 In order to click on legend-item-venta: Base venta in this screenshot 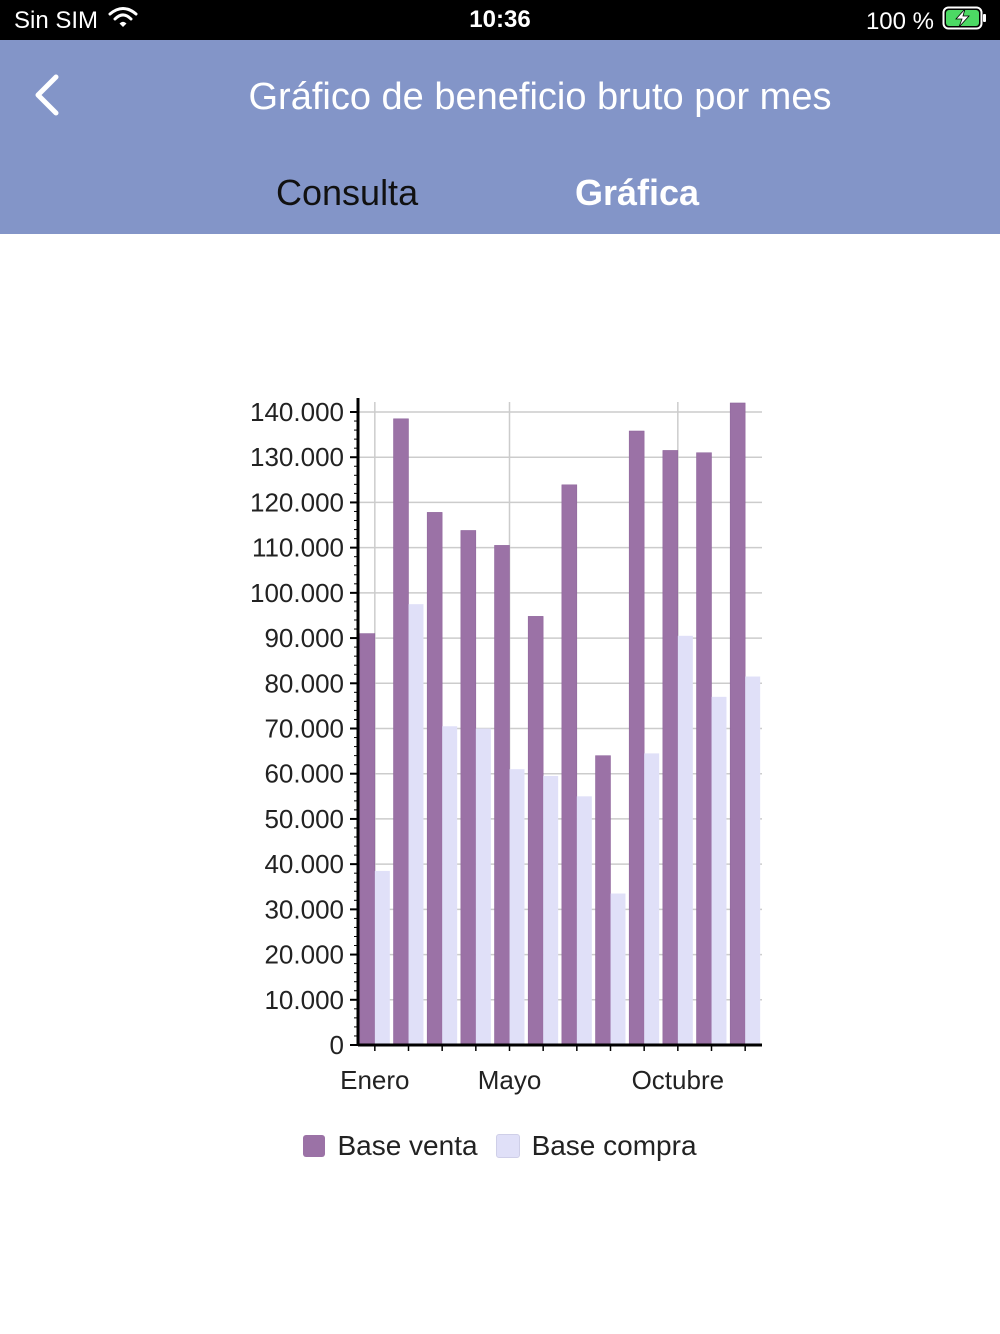, I will do `click(390, 1146)`.